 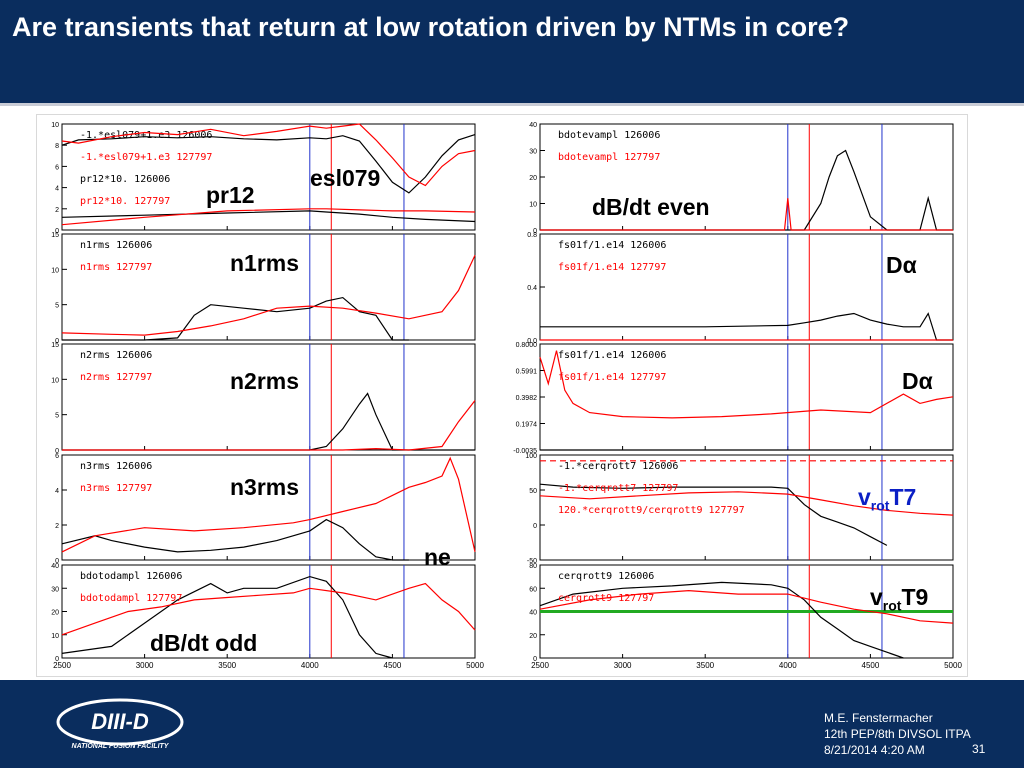 What do you see at coordinates (57, 526) in the screenshot?
I see `ytick-label-left-4-1: 2` at bounding box center [57, 526].